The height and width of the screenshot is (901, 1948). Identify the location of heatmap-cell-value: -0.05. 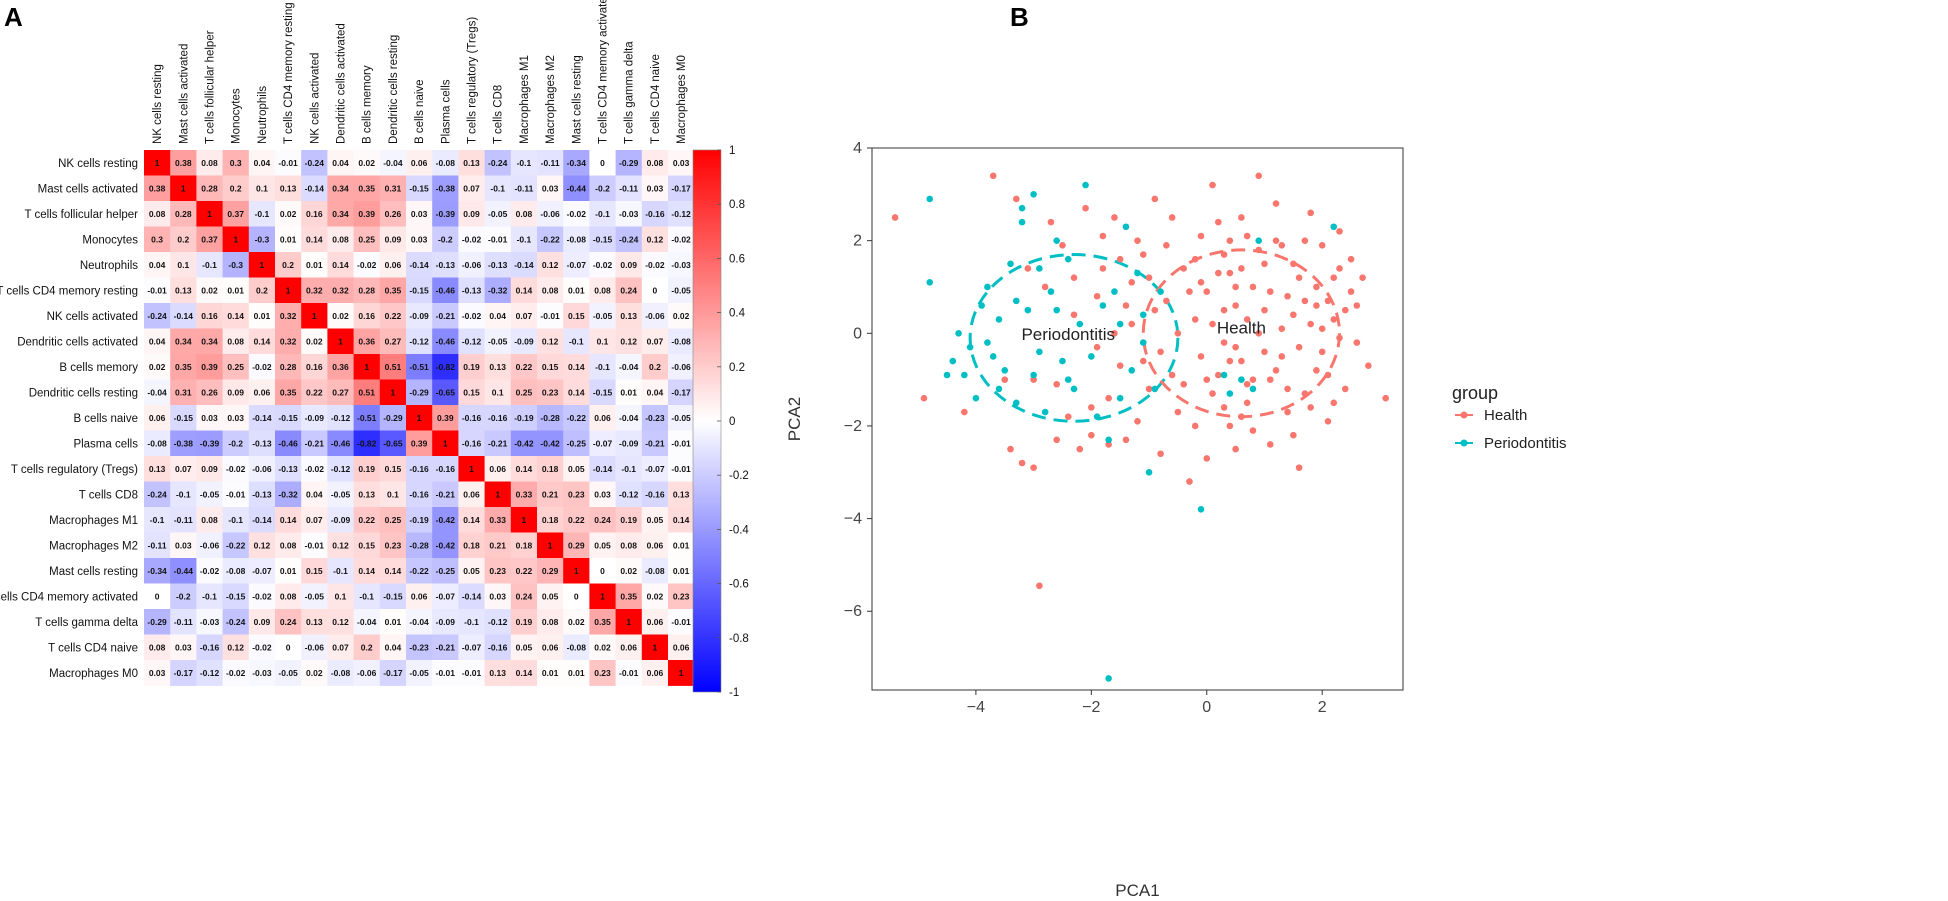
(315, 596).